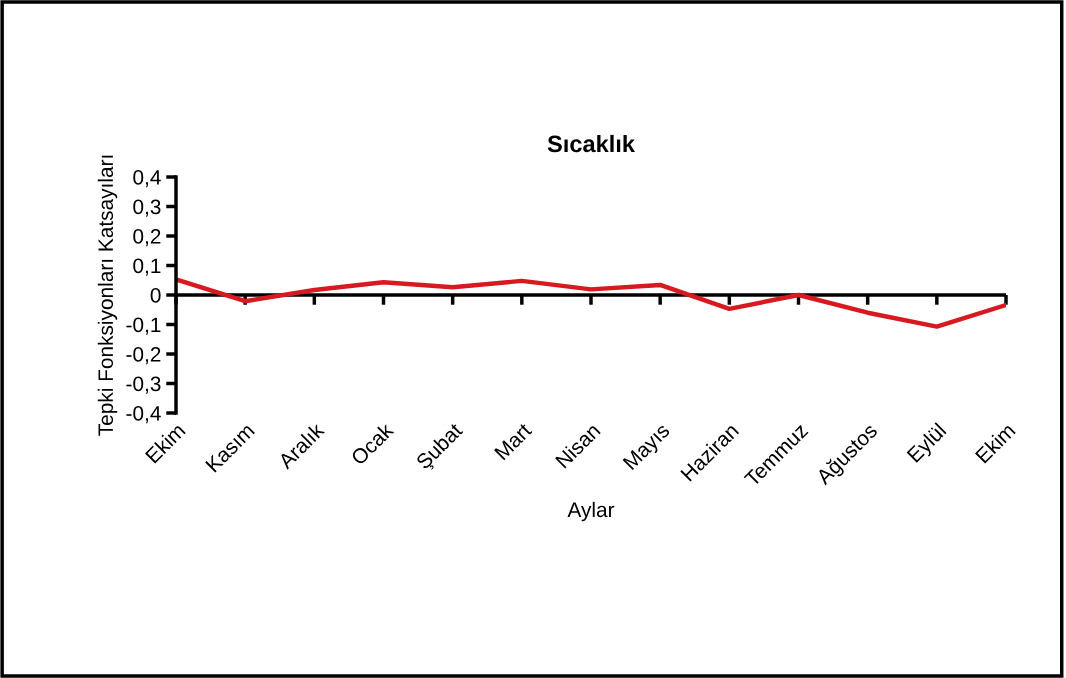 The width and height of the screenshot is (1066, 678). I want to click on y-tick-label: 0,3, so click(147, 208).